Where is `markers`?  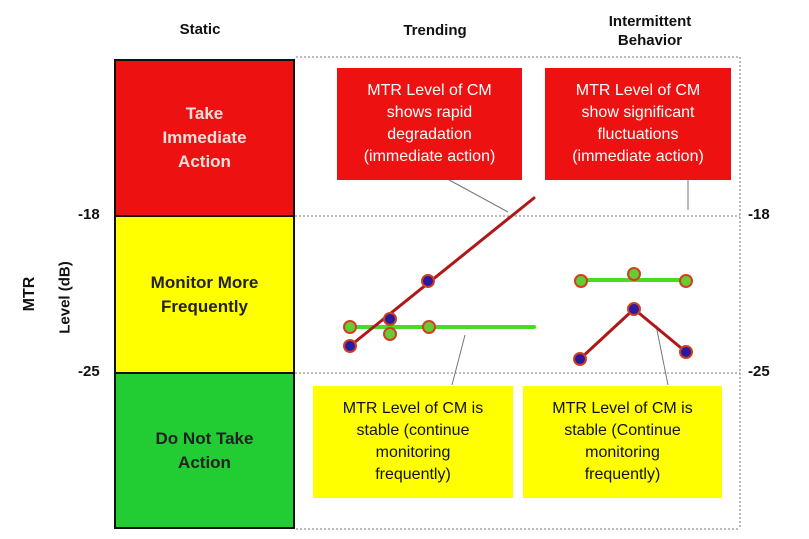
markers is located at coordinates (518, 316).